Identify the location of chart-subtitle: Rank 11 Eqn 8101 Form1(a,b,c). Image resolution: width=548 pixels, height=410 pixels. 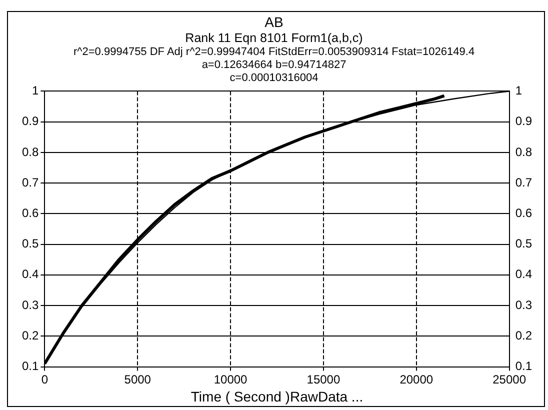
(274, 38).